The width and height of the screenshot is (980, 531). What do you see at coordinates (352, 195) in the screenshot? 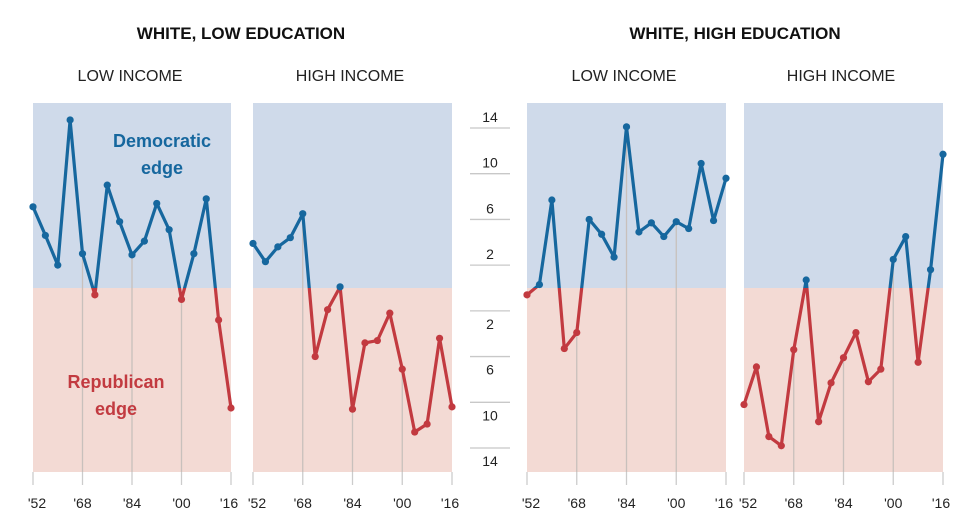
I see `democratic-background` at bounding box center [352, 195].